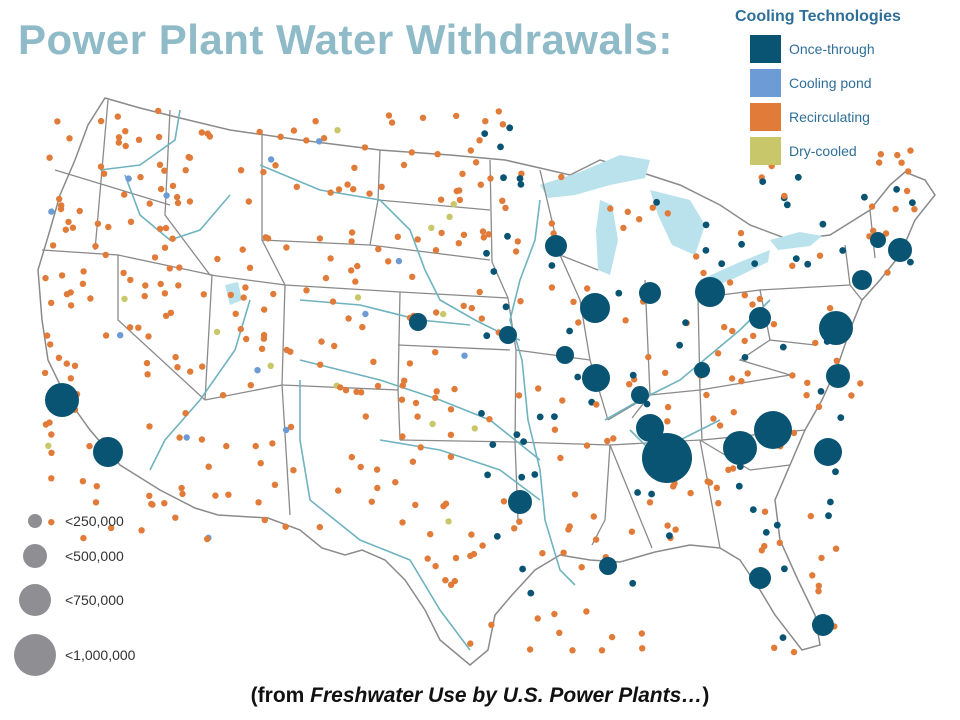 The height and width of the screenshot is (720, 960). What do you see at coordinates (35, 600) in the screenshot?
I see `size-circle-750k` at bounding box center [35, 600].